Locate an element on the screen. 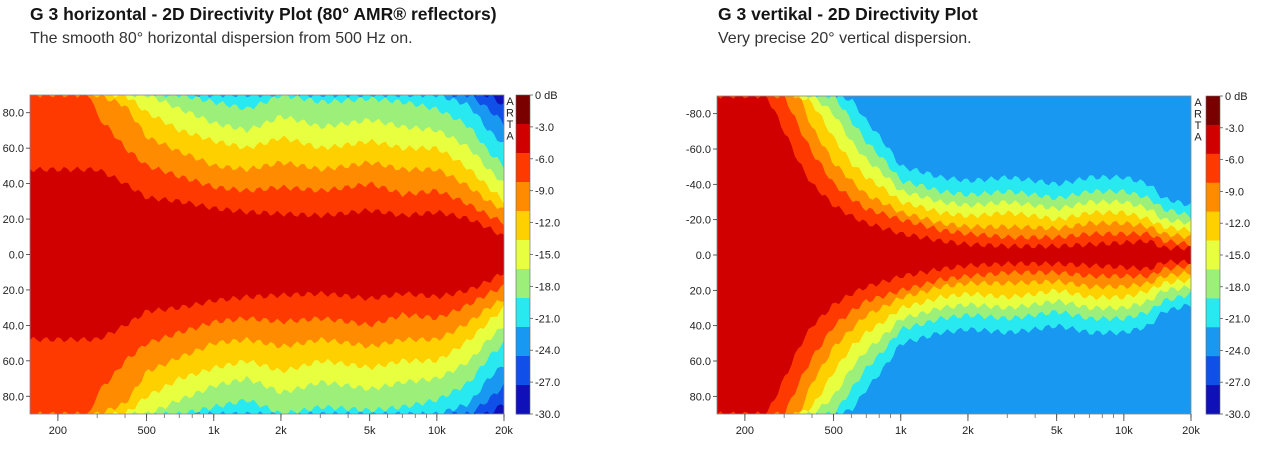 Image resolution: width=1280 pixels, height=449 pixels. y-tick-label: -40.0 is located at coordinates (698, 185).